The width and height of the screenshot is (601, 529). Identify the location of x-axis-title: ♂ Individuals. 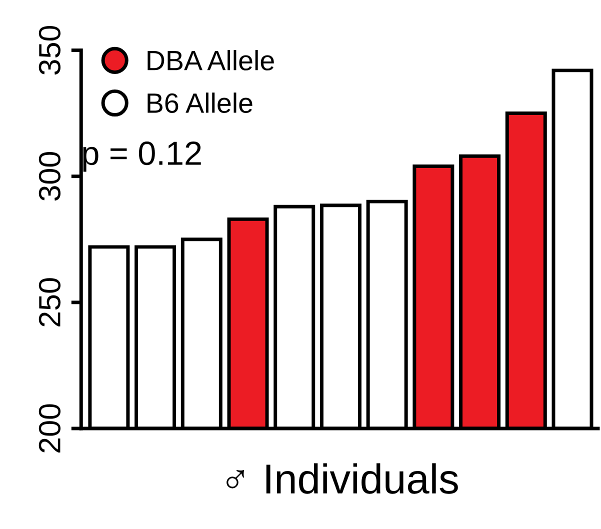
(342, 478).